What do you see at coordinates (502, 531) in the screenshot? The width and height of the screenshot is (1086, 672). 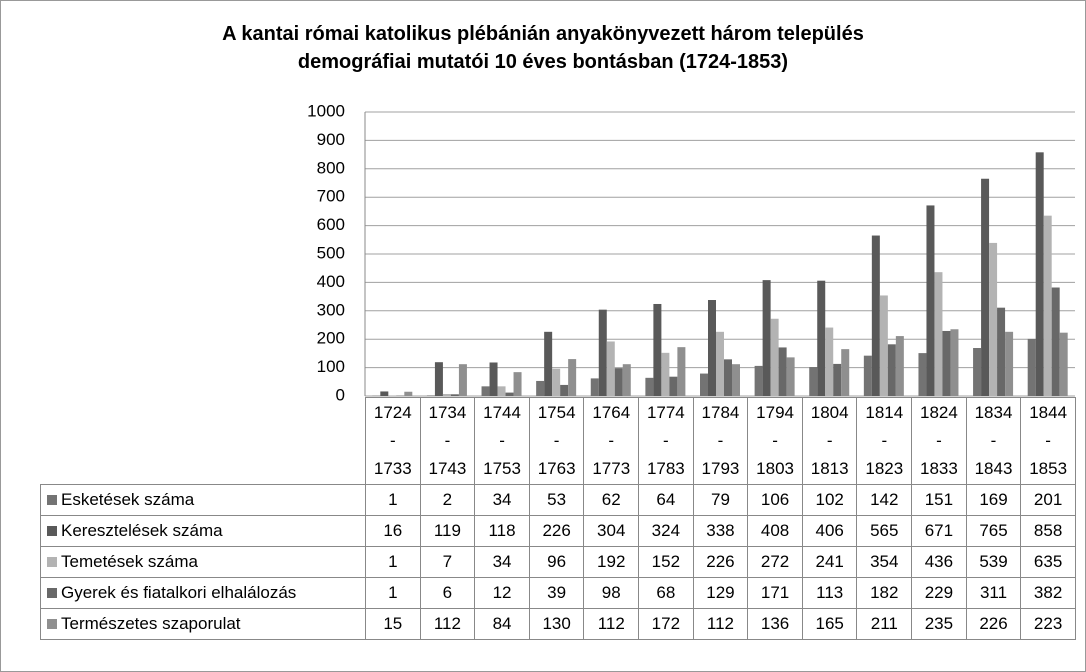 I see `data-cell: 118` at bounding box center [502, 531].